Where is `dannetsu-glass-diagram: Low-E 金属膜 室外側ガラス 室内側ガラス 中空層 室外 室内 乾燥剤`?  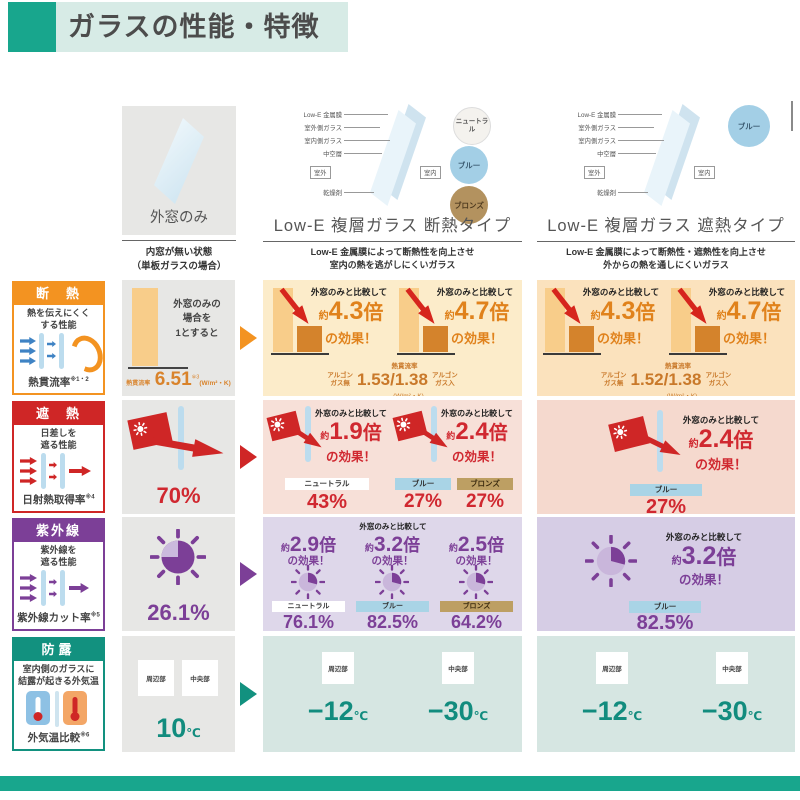
dannetsu-glass-diagram: Low-E 金属膜 室外側ガラス 室内側ガラス 中空層 室外 室内 乾燥剤 is located at coordinates (365, 155).